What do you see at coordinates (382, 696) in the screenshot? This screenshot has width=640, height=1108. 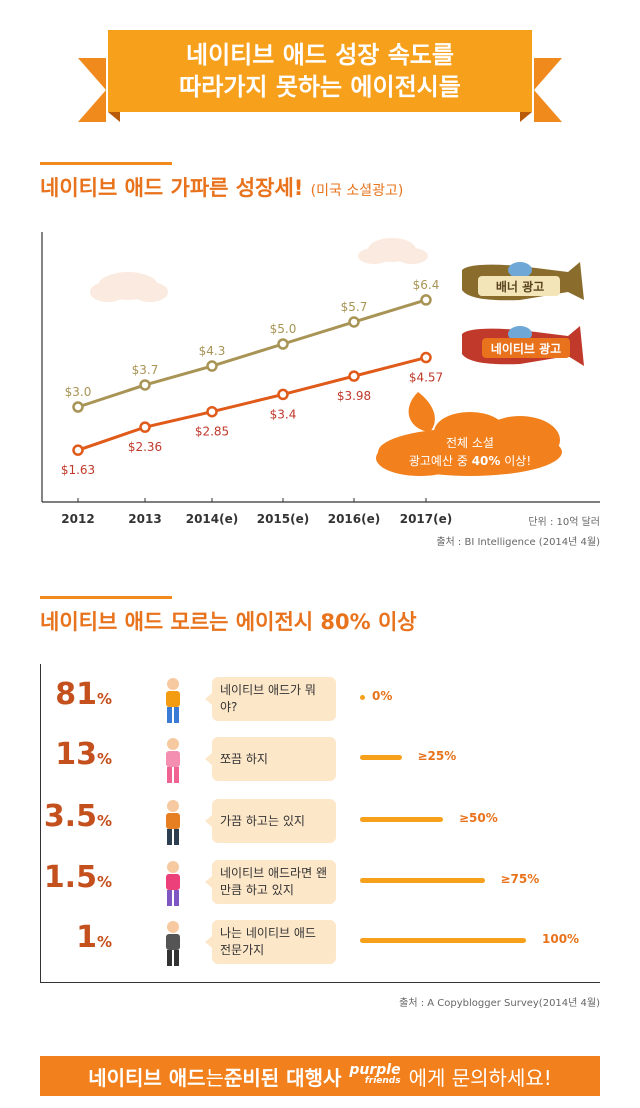 I see `level-label: 0%` at bounding box center [382, 696].